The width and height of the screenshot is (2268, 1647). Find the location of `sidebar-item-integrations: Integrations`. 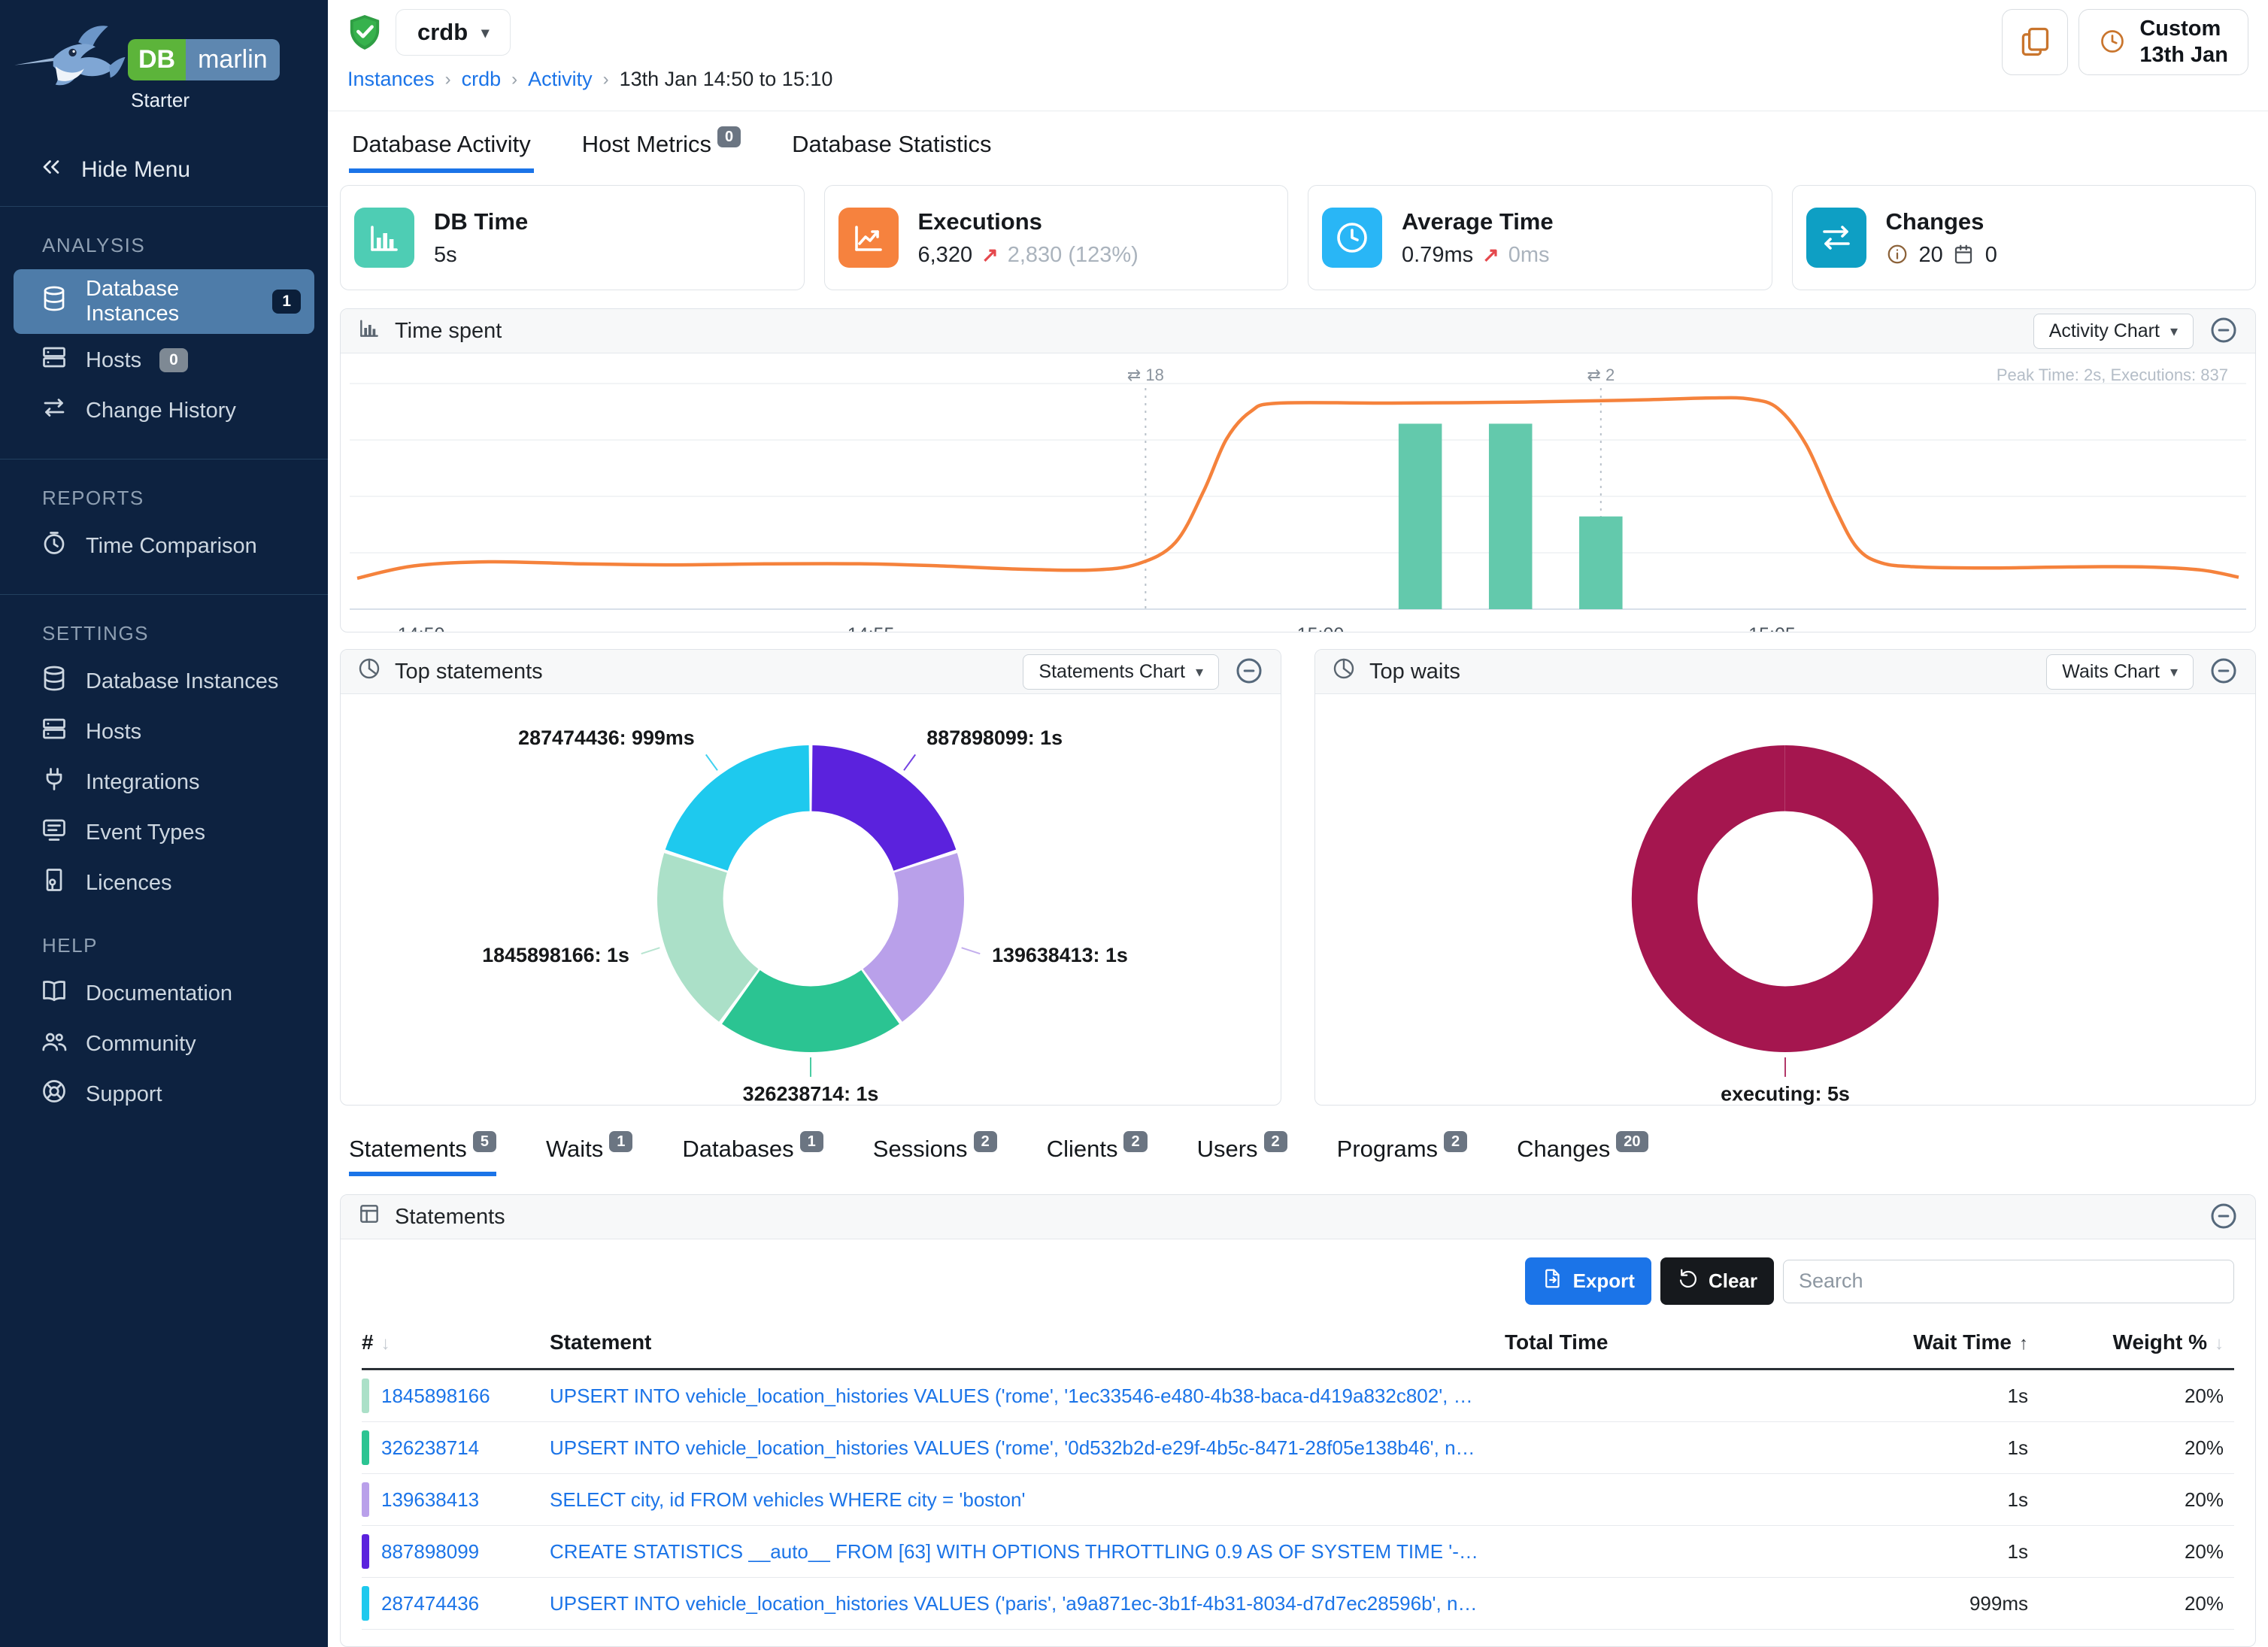

sidebar-item-integrations: Integrations is located at coordinates (164, 782).